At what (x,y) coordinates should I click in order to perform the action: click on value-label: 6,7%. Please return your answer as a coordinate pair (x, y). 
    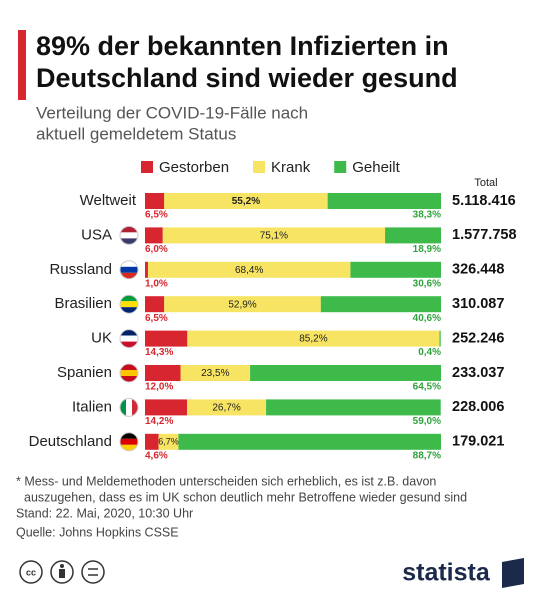
    Looking at the image, I should click on (168, 442).